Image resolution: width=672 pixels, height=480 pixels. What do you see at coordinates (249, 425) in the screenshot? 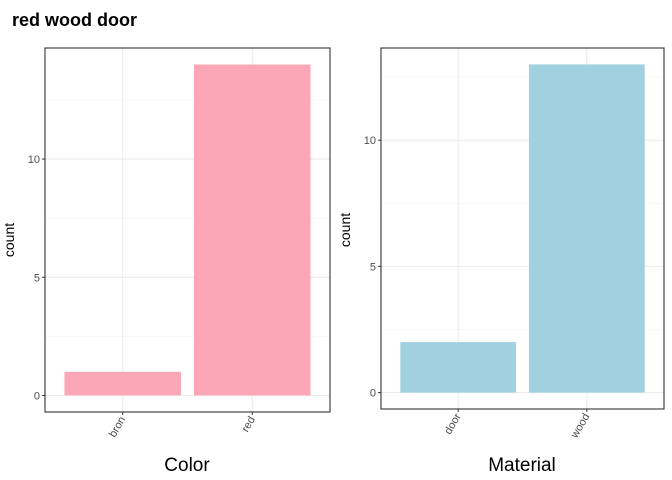
I see `x-tick-label: red` at bounding box center [249, 425].